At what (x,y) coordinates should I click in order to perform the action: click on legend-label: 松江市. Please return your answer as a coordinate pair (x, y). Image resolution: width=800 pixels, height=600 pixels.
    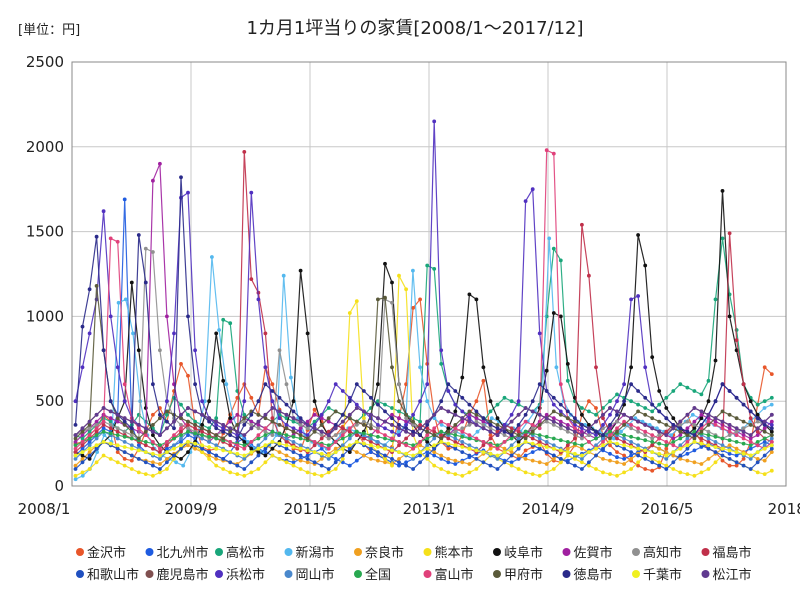
    Looking at the image, I should click on (732, 575).